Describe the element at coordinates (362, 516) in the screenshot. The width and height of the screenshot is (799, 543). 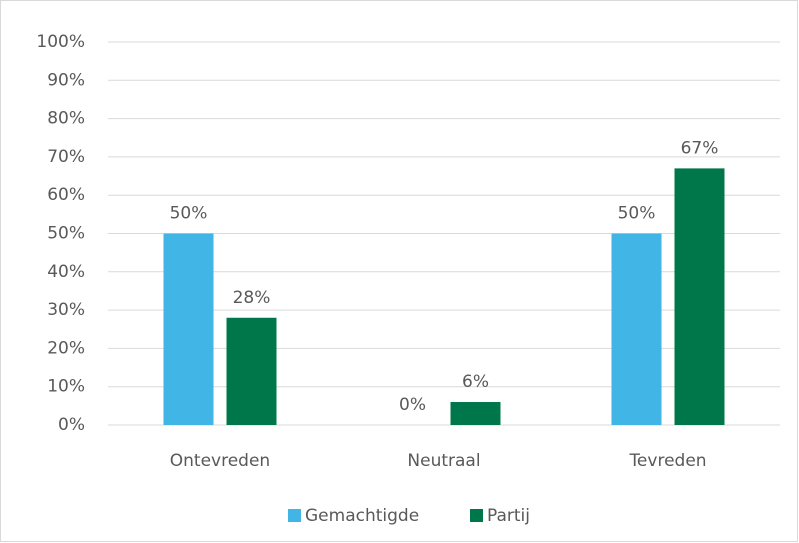
I see `legend-label: Gemachtigde` at that location.